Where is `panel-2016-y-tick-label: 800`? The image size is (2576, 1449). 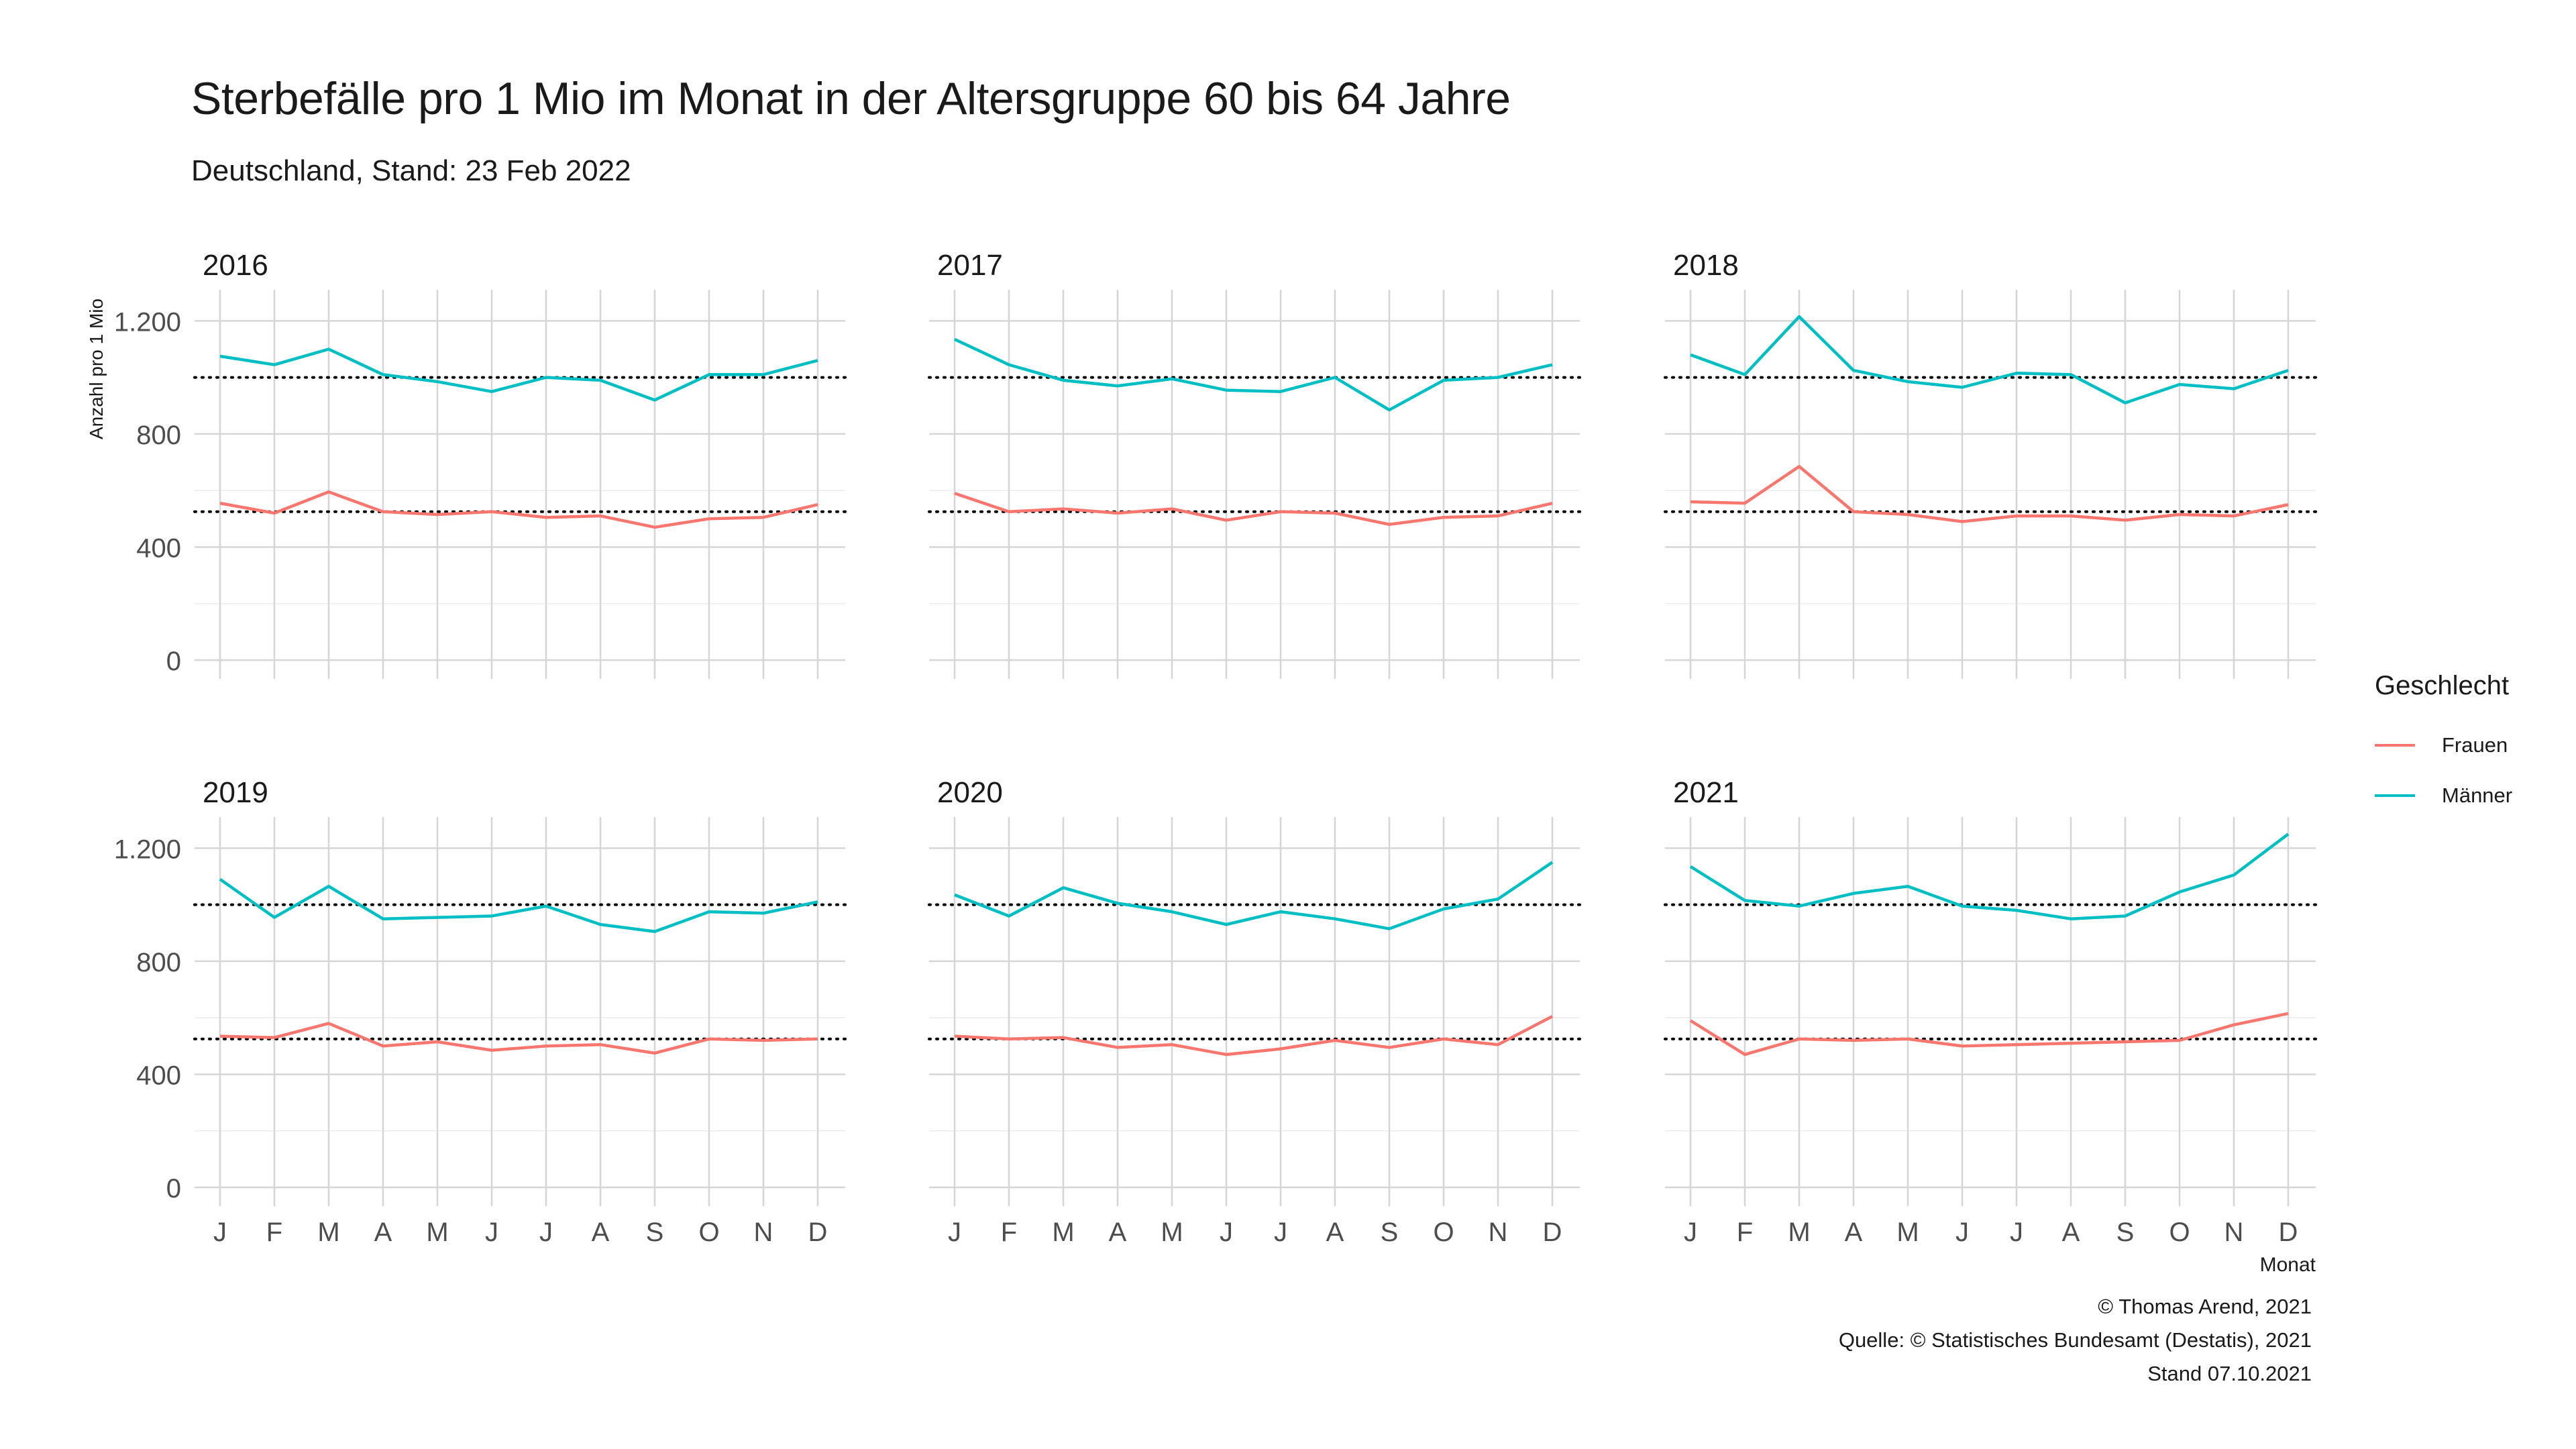 panel-2016-y-tick-label: 800 is located at coordinates (158, 435).